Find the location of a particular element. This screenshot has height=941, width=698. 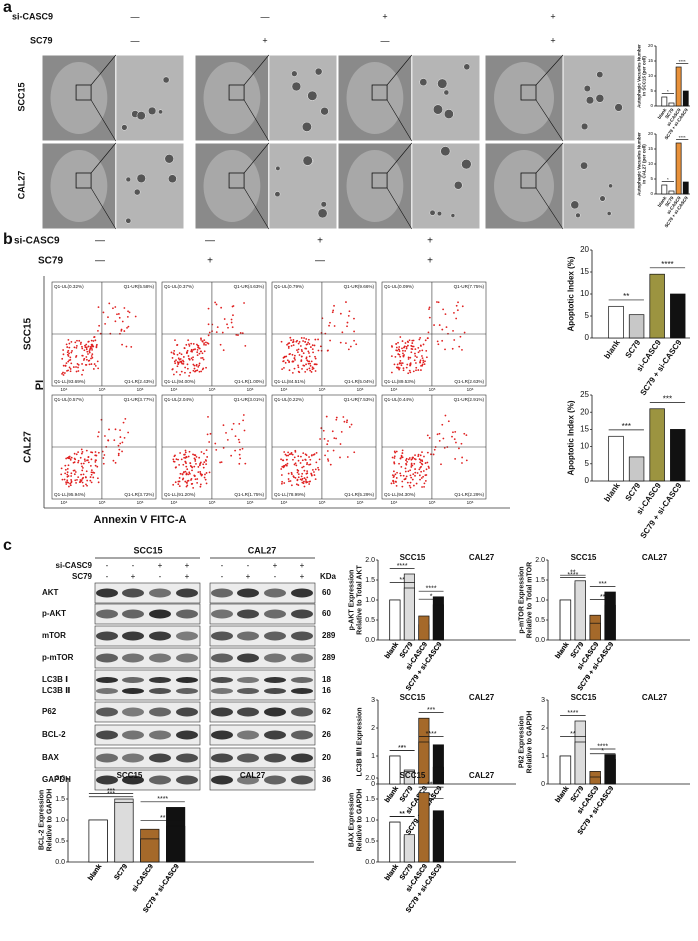

significance-label: **** is located at coordinates (431, 734).